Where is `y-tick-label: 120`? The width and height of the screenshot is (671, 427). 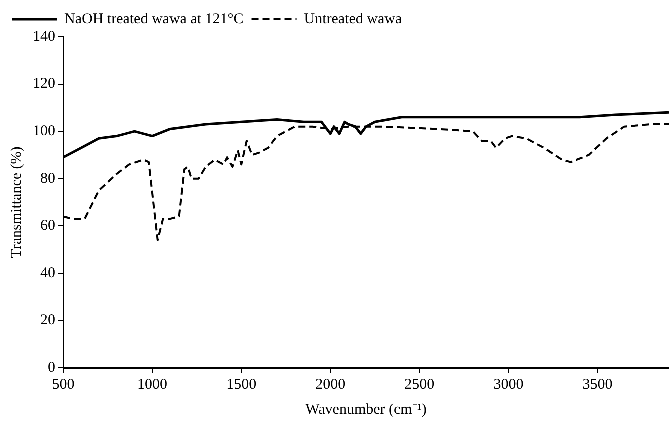 y-tick-label: 120 is located at coordinates (44, 84).